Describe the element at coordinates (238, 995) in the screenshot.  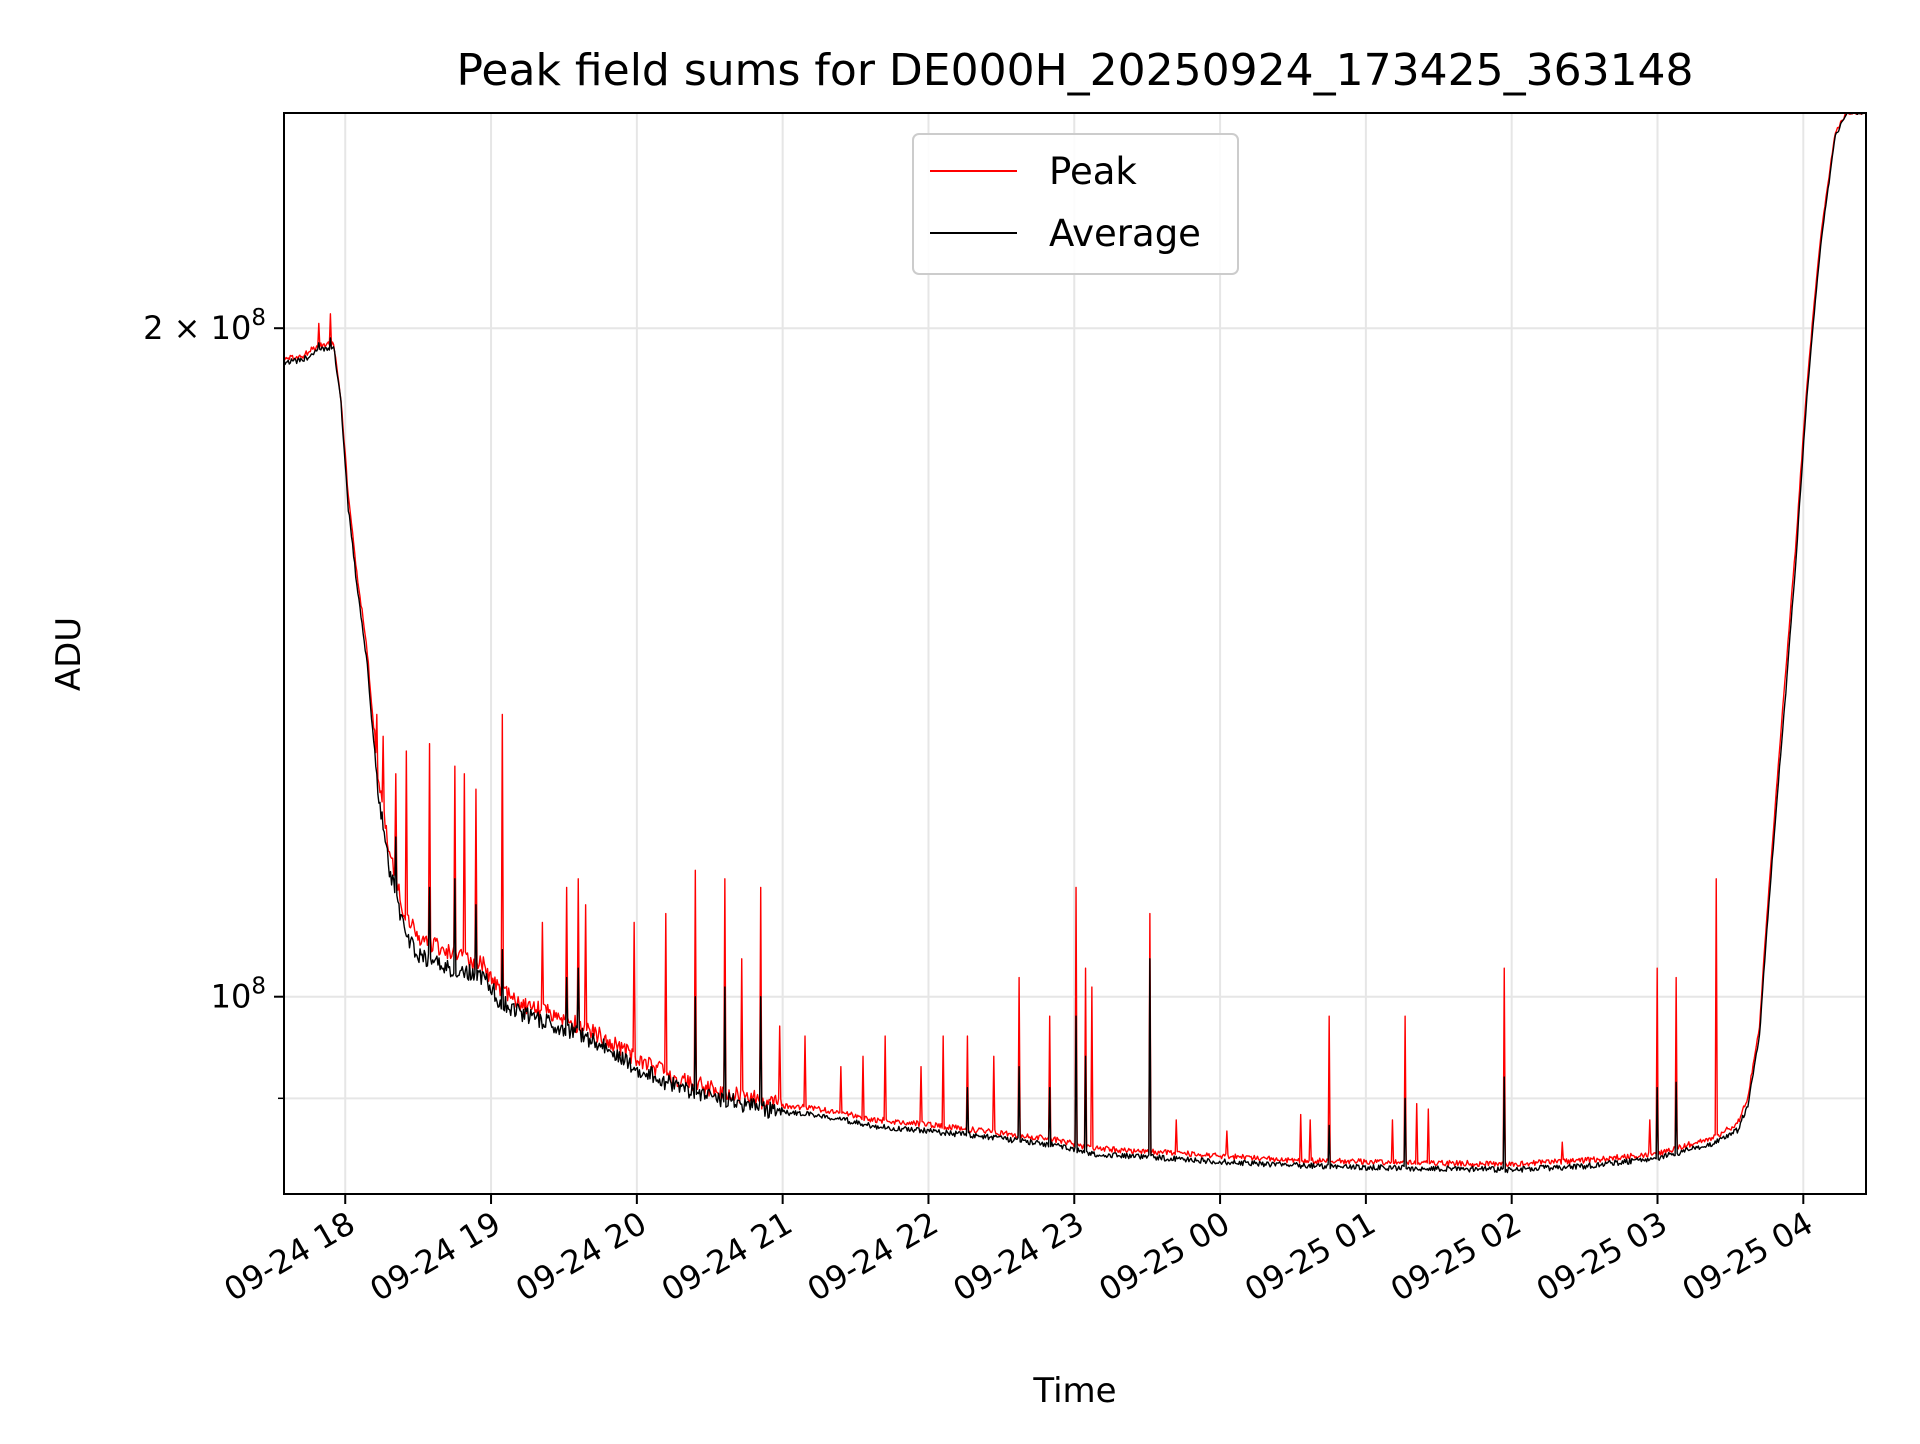
I see `y-tick-label: 108` at that location.